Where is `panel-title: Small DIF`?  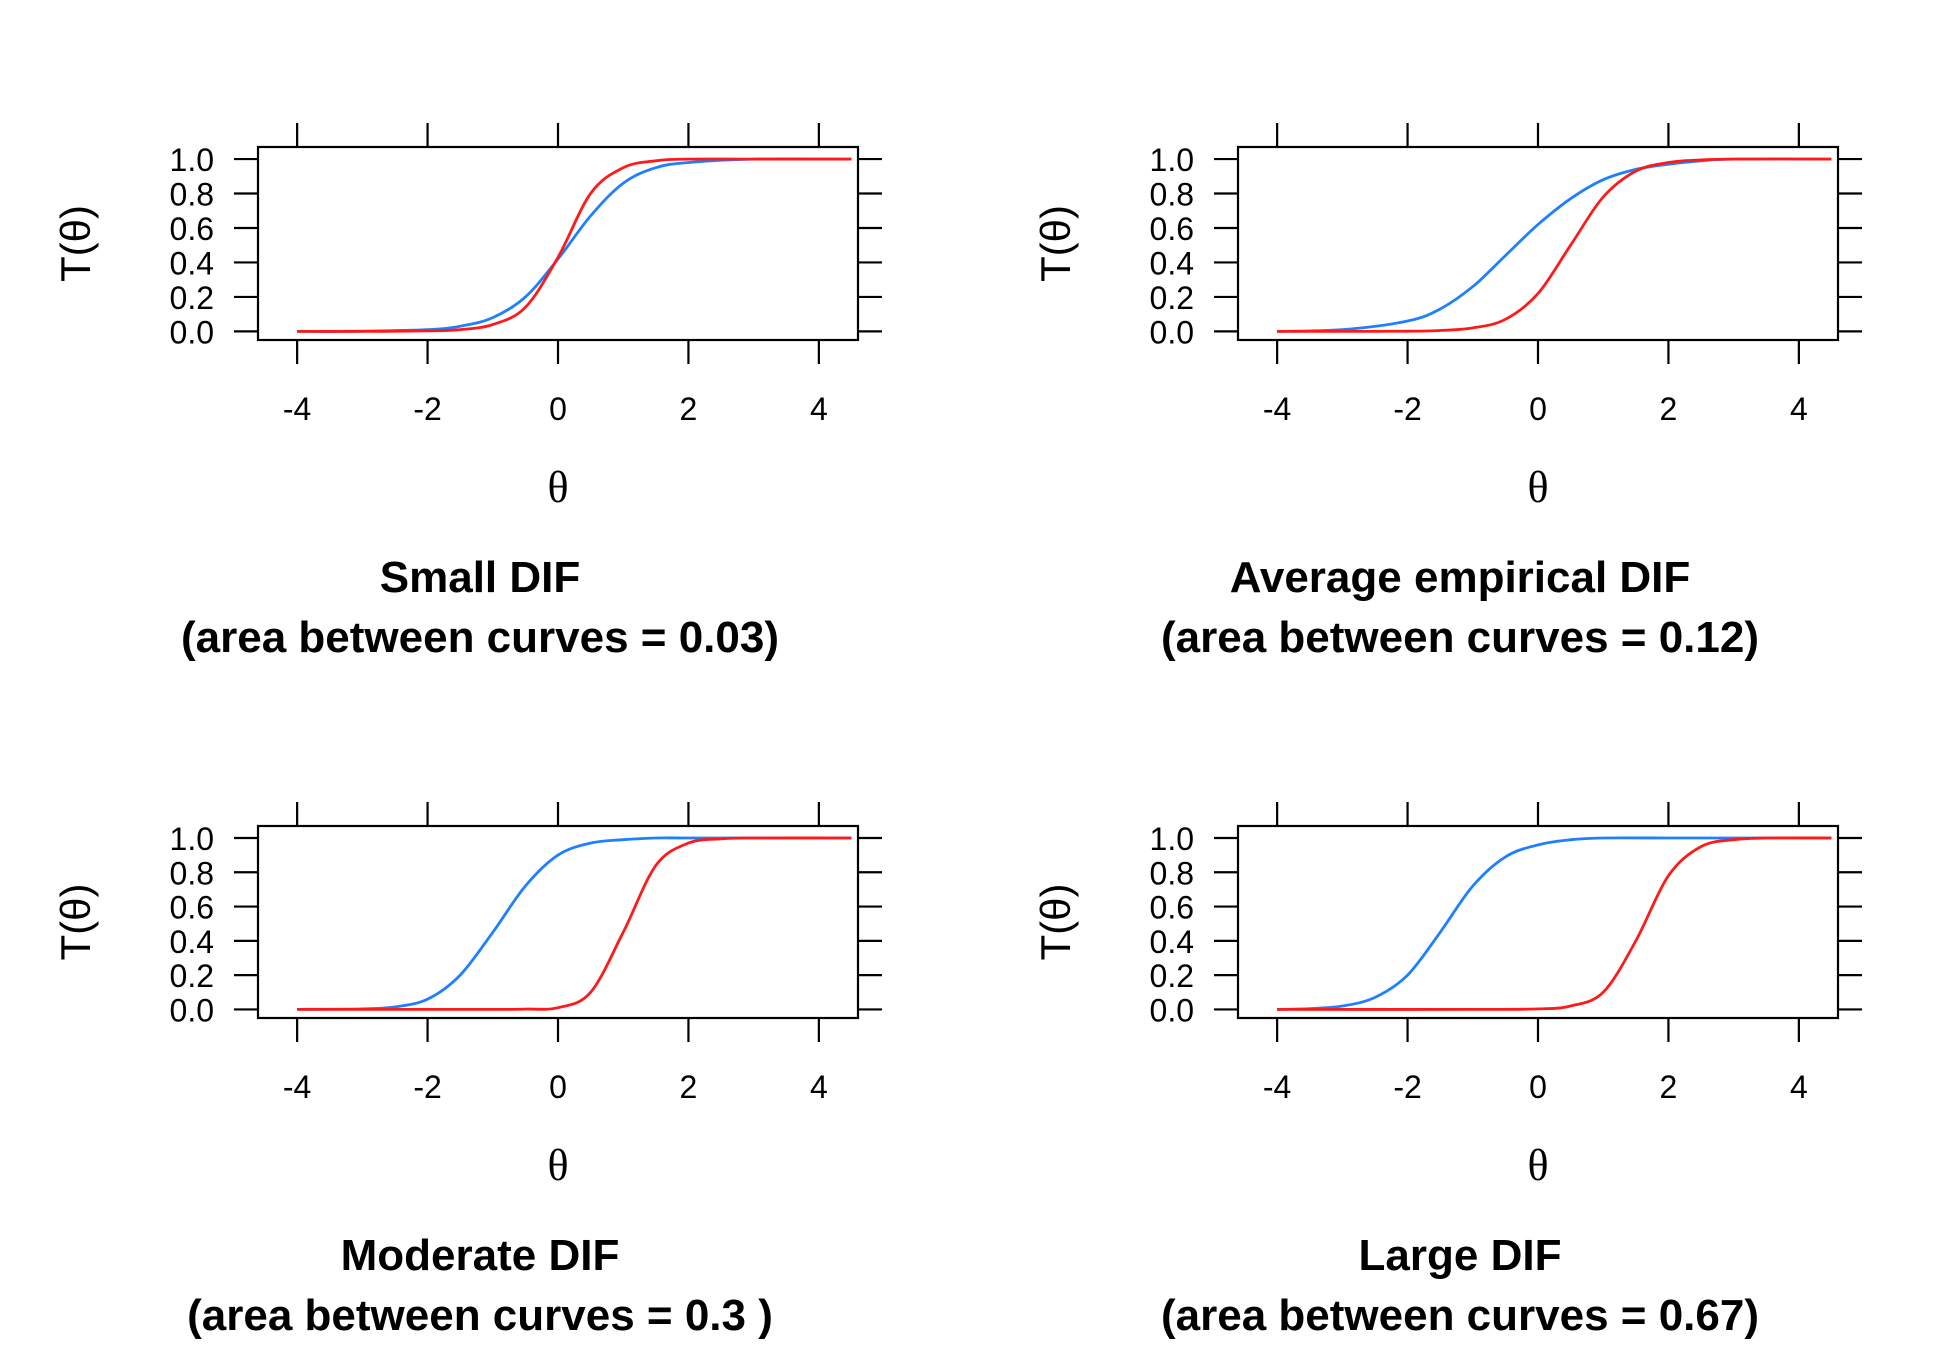 panel-title: Small DIF is located at coordinates (480, 577).